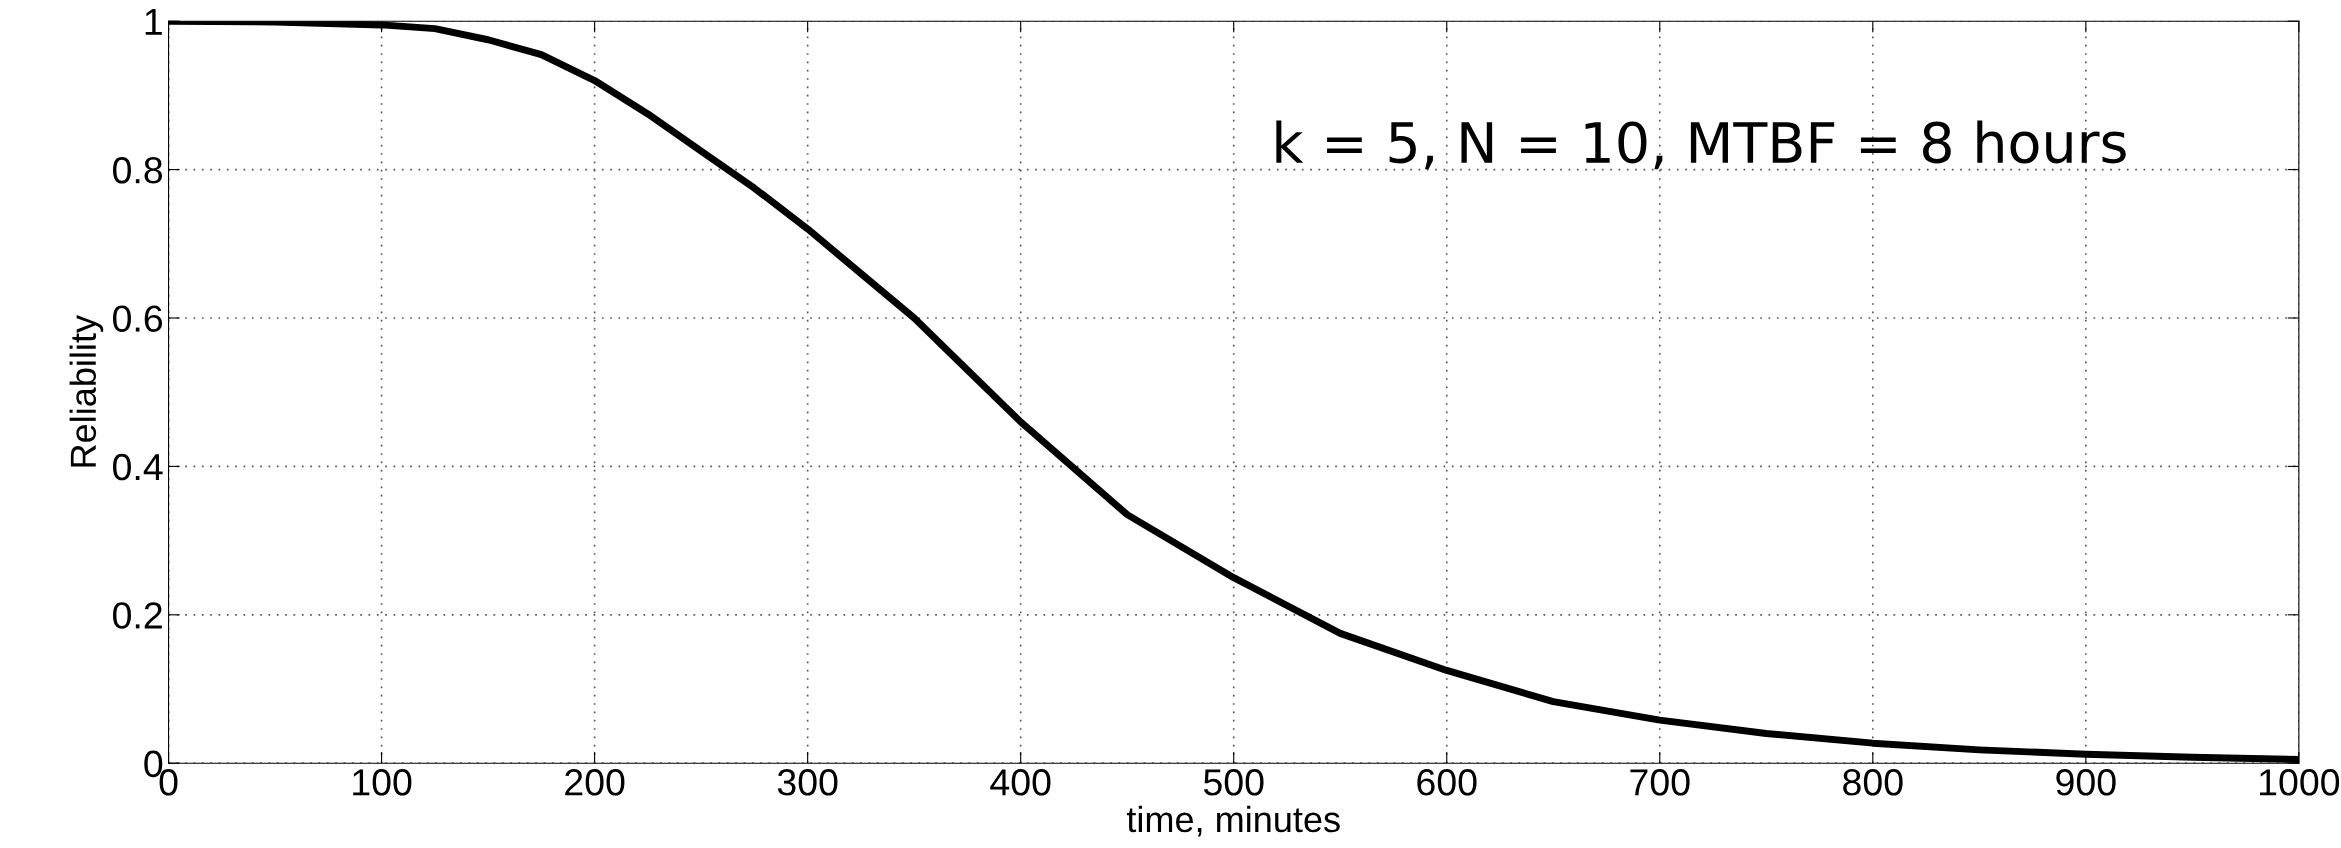 The image size is (2341, 848). I want to click on y-tick-label: 0.8, so click(138, 170).